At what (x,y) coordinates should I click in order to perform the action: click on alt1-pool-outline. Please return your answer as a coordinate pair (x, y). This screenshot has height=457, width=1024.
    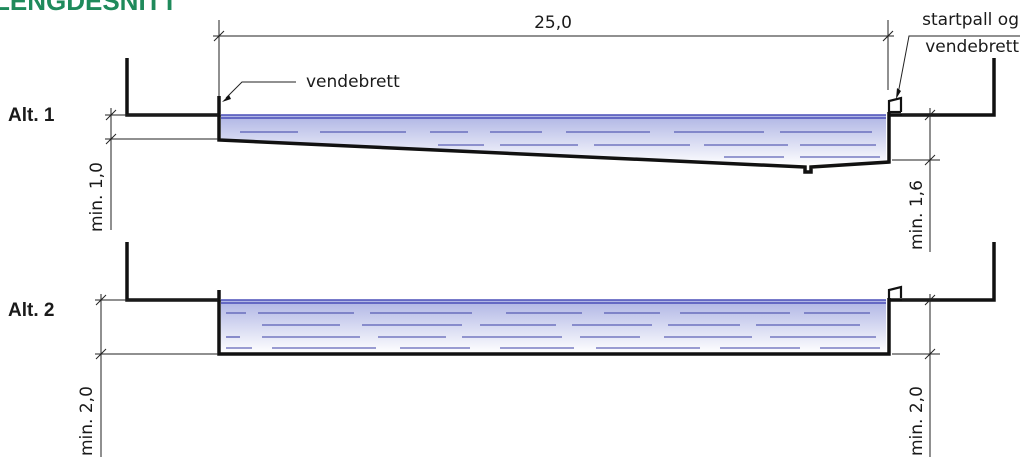
    Looking at the image, I should click on (554, 143).